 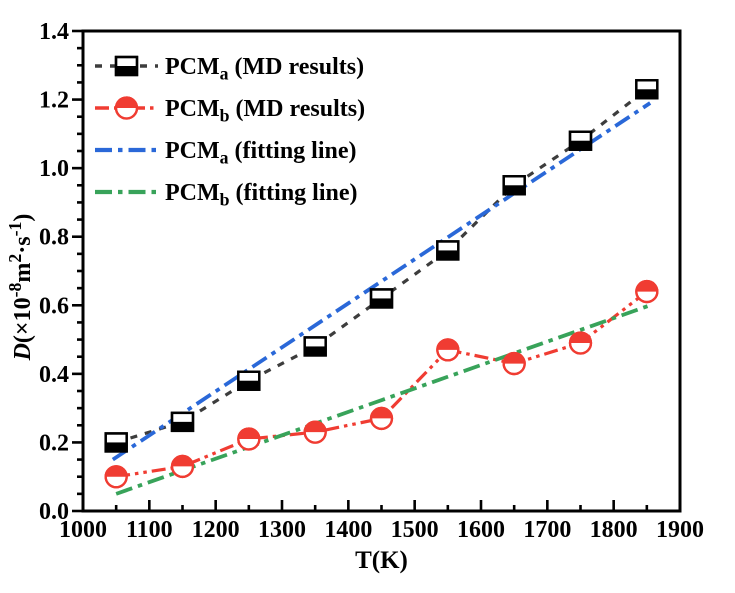 I want to click on x-tick-label: 1200, so click(x=216, y=530).